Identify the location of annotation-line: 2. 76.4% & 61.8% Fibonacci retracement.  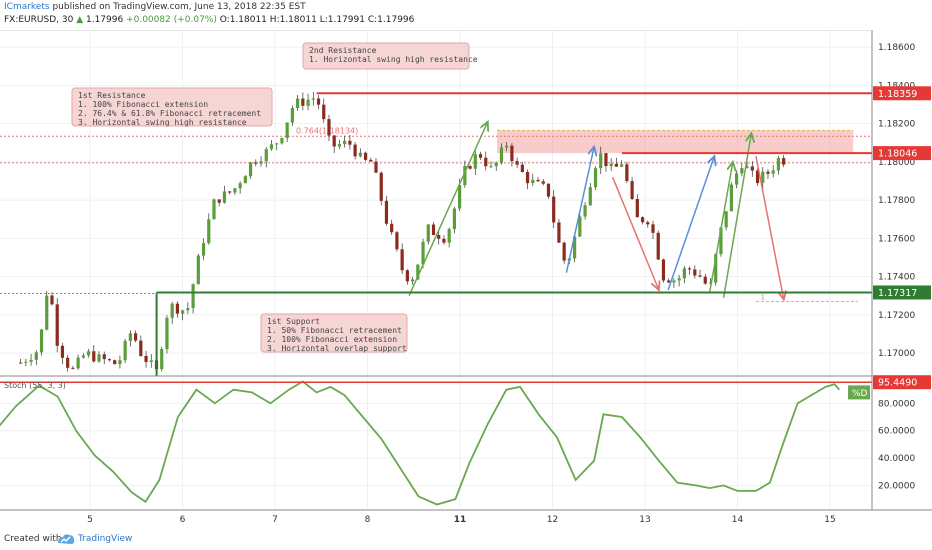
(169, 113).